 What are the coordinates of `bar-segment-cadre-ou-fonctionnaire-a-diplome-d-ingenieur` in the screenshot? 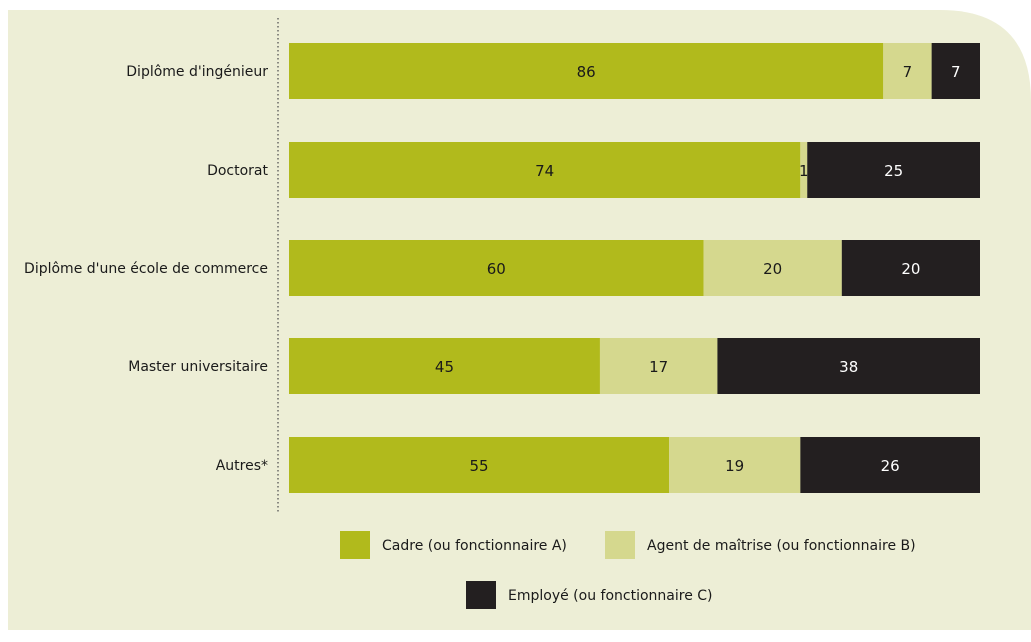 It's located at (586, 71).